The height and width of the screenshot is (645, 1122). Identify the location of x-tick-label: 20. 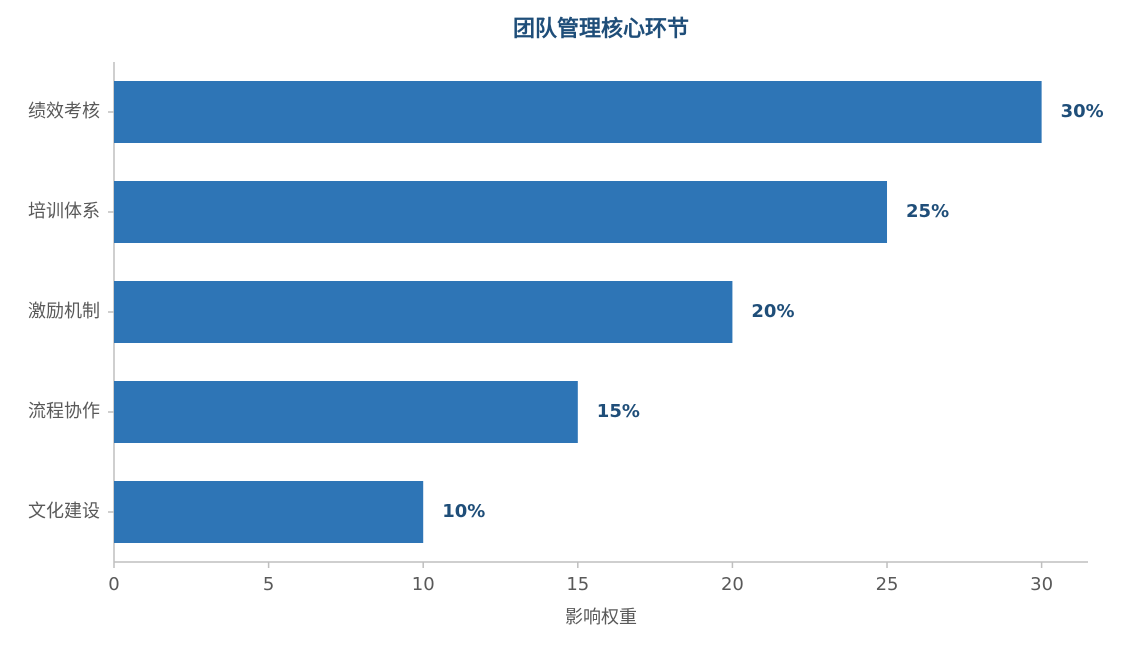
(732, 584).